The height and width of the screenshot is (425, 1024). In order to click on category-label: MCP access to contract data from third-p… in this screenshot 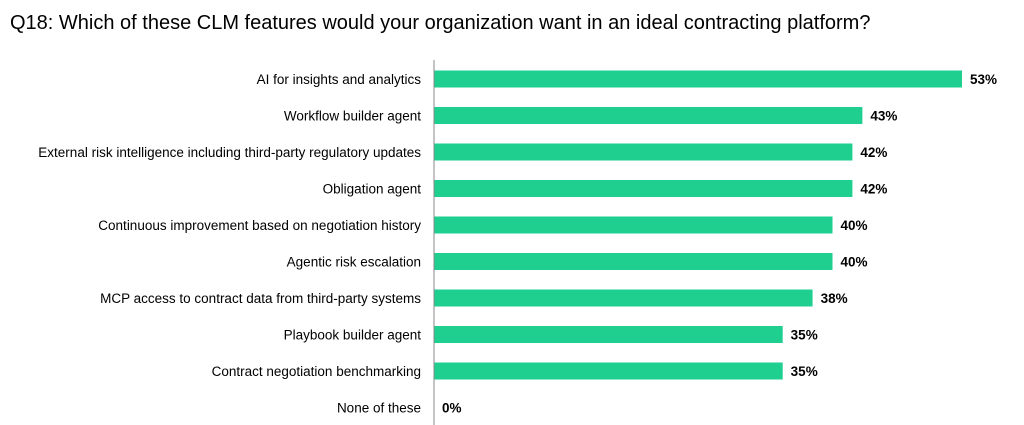, I will do `click(260, 298)`.